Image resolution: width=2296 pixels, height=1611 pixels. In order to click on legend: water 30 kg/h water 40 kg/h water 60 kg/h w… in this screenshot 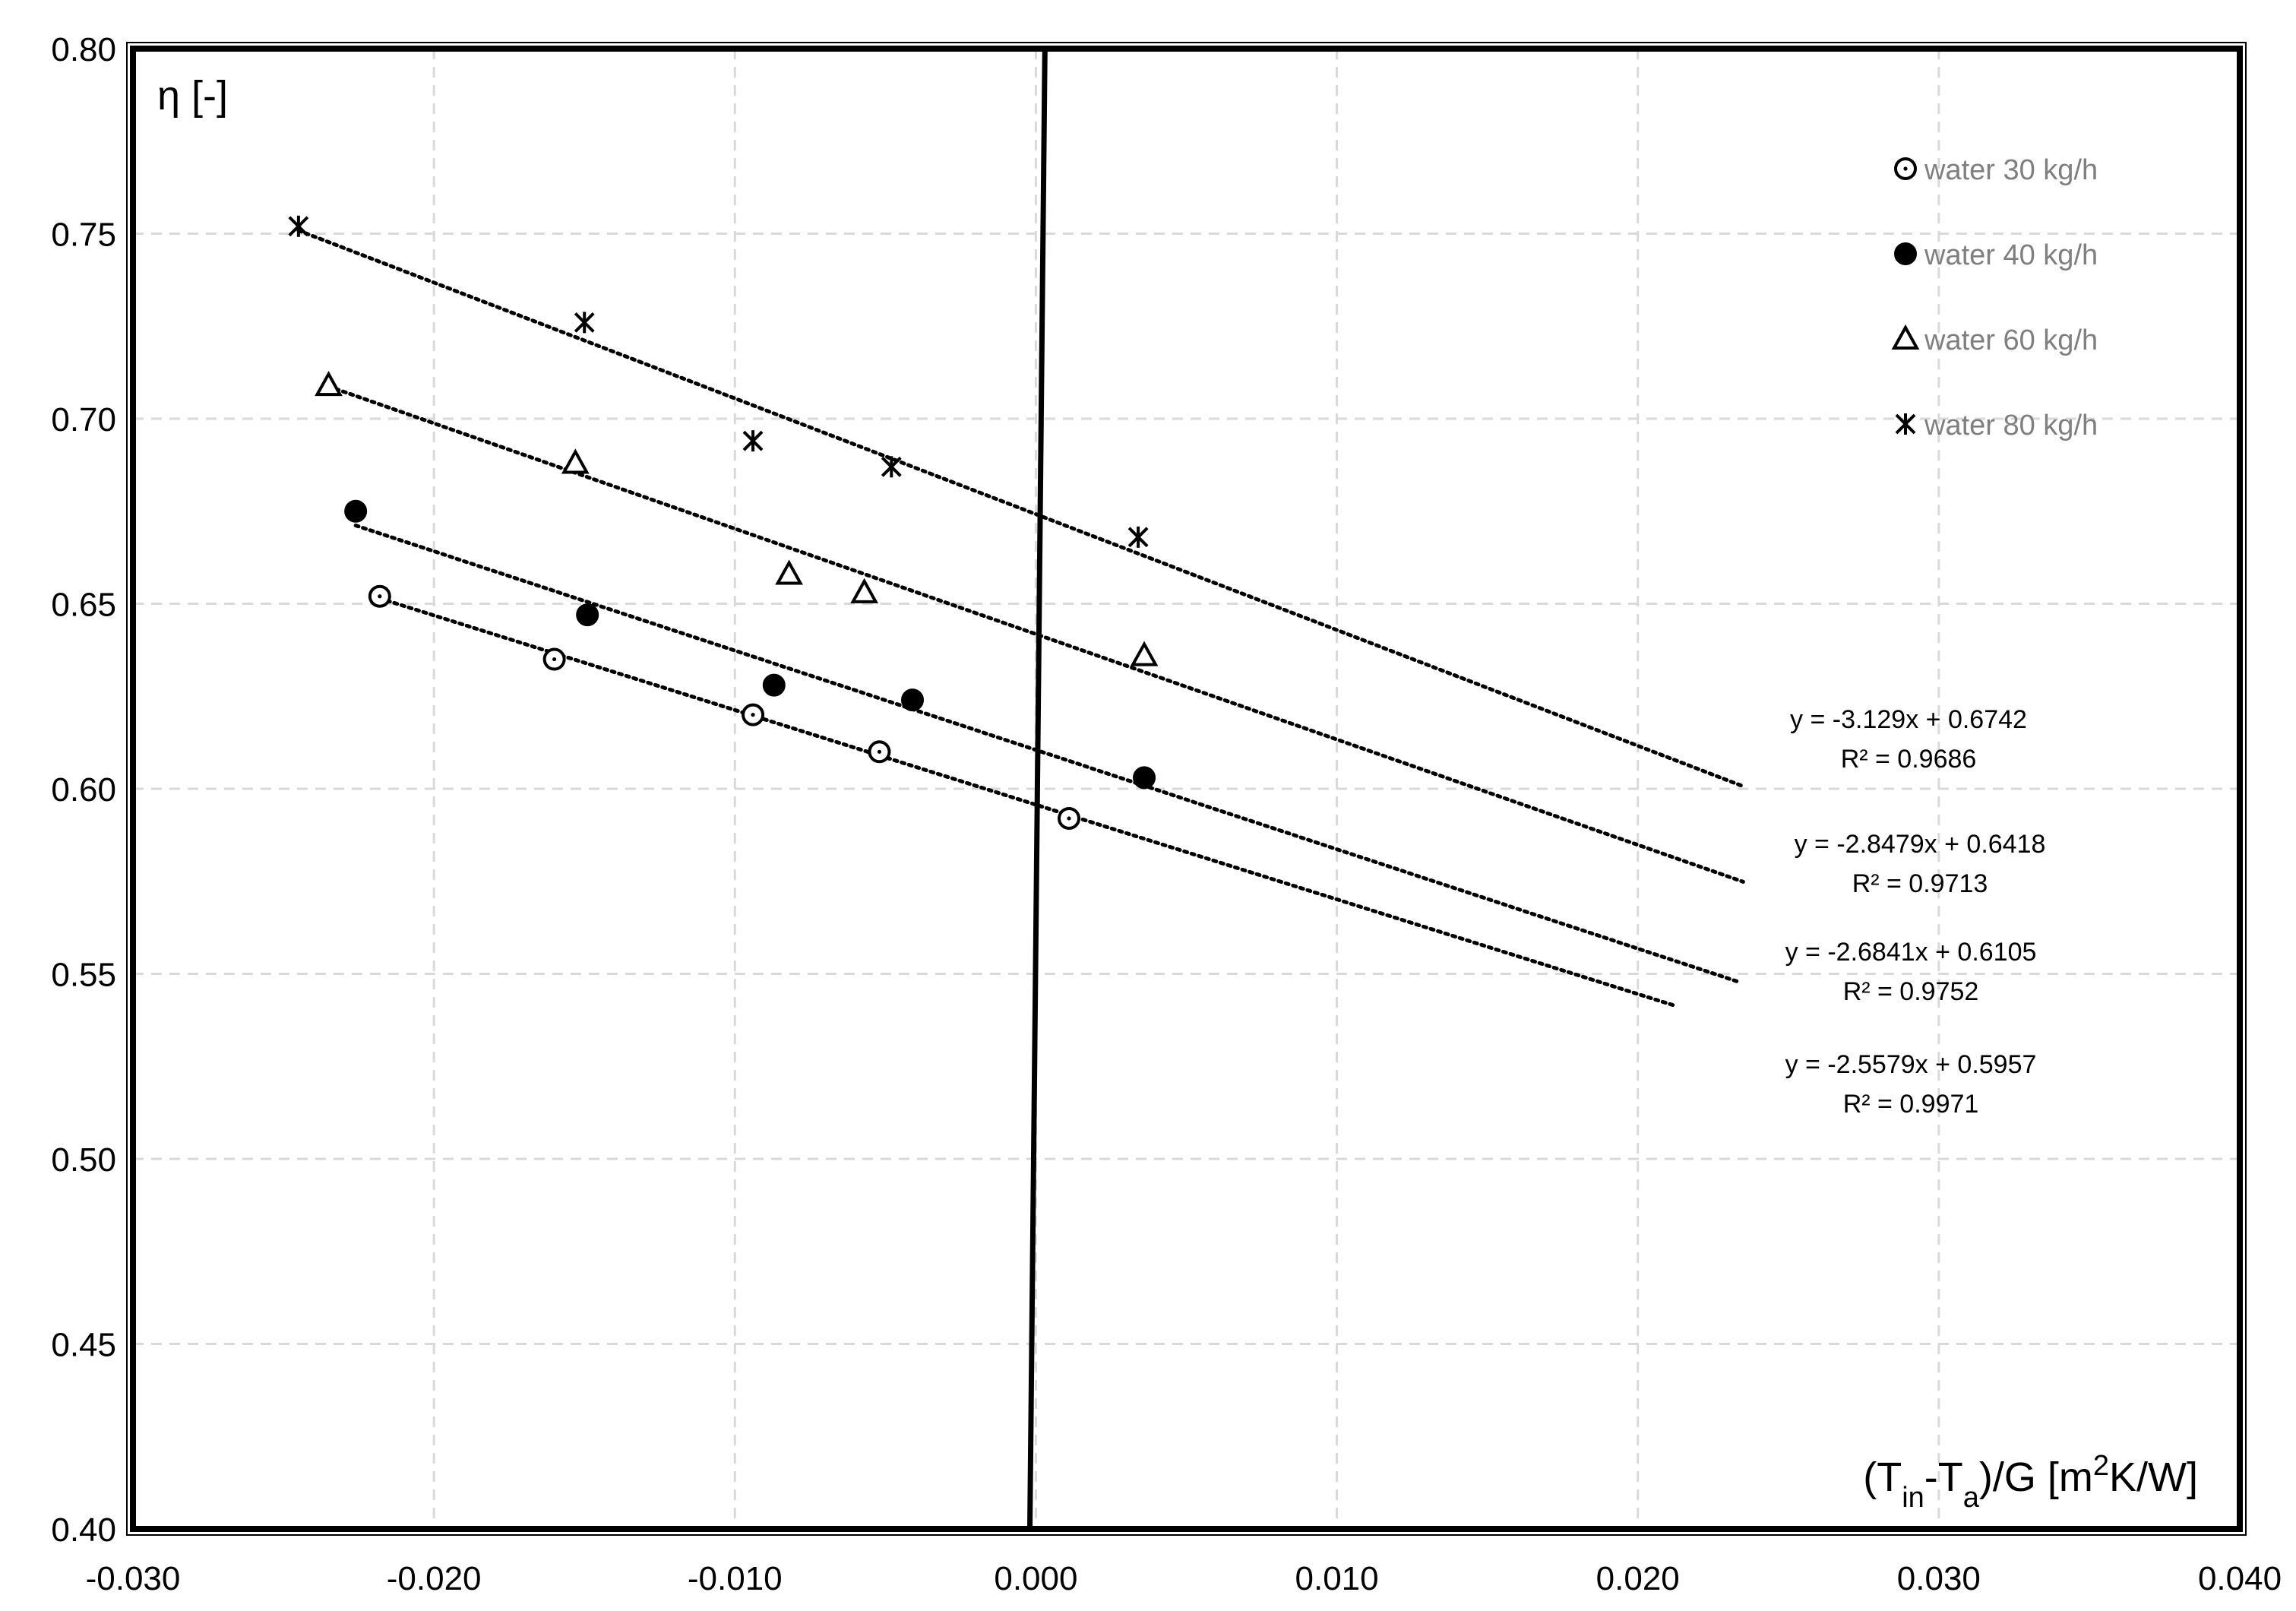, I will do `click(1994, 298)`.